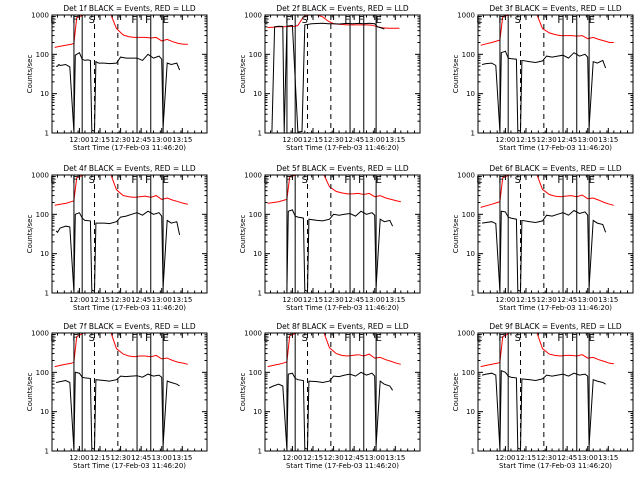  What do you see at coordinates (555, 8) in the screenshot?
I see `chart-title: Det 3f BLACK = Events, RED = LLD` at bounding box center [555, 8].